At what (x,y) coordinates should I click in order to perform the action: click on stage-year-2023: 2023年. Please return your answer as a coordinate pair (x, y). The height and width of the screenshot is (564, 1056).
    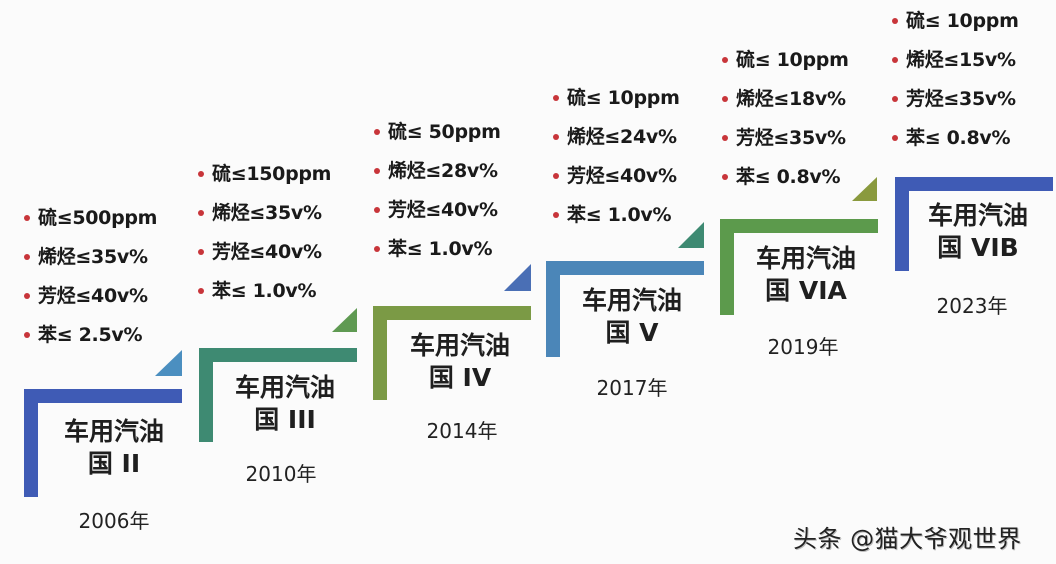
    Looking at the image, I should click on (972, 306).